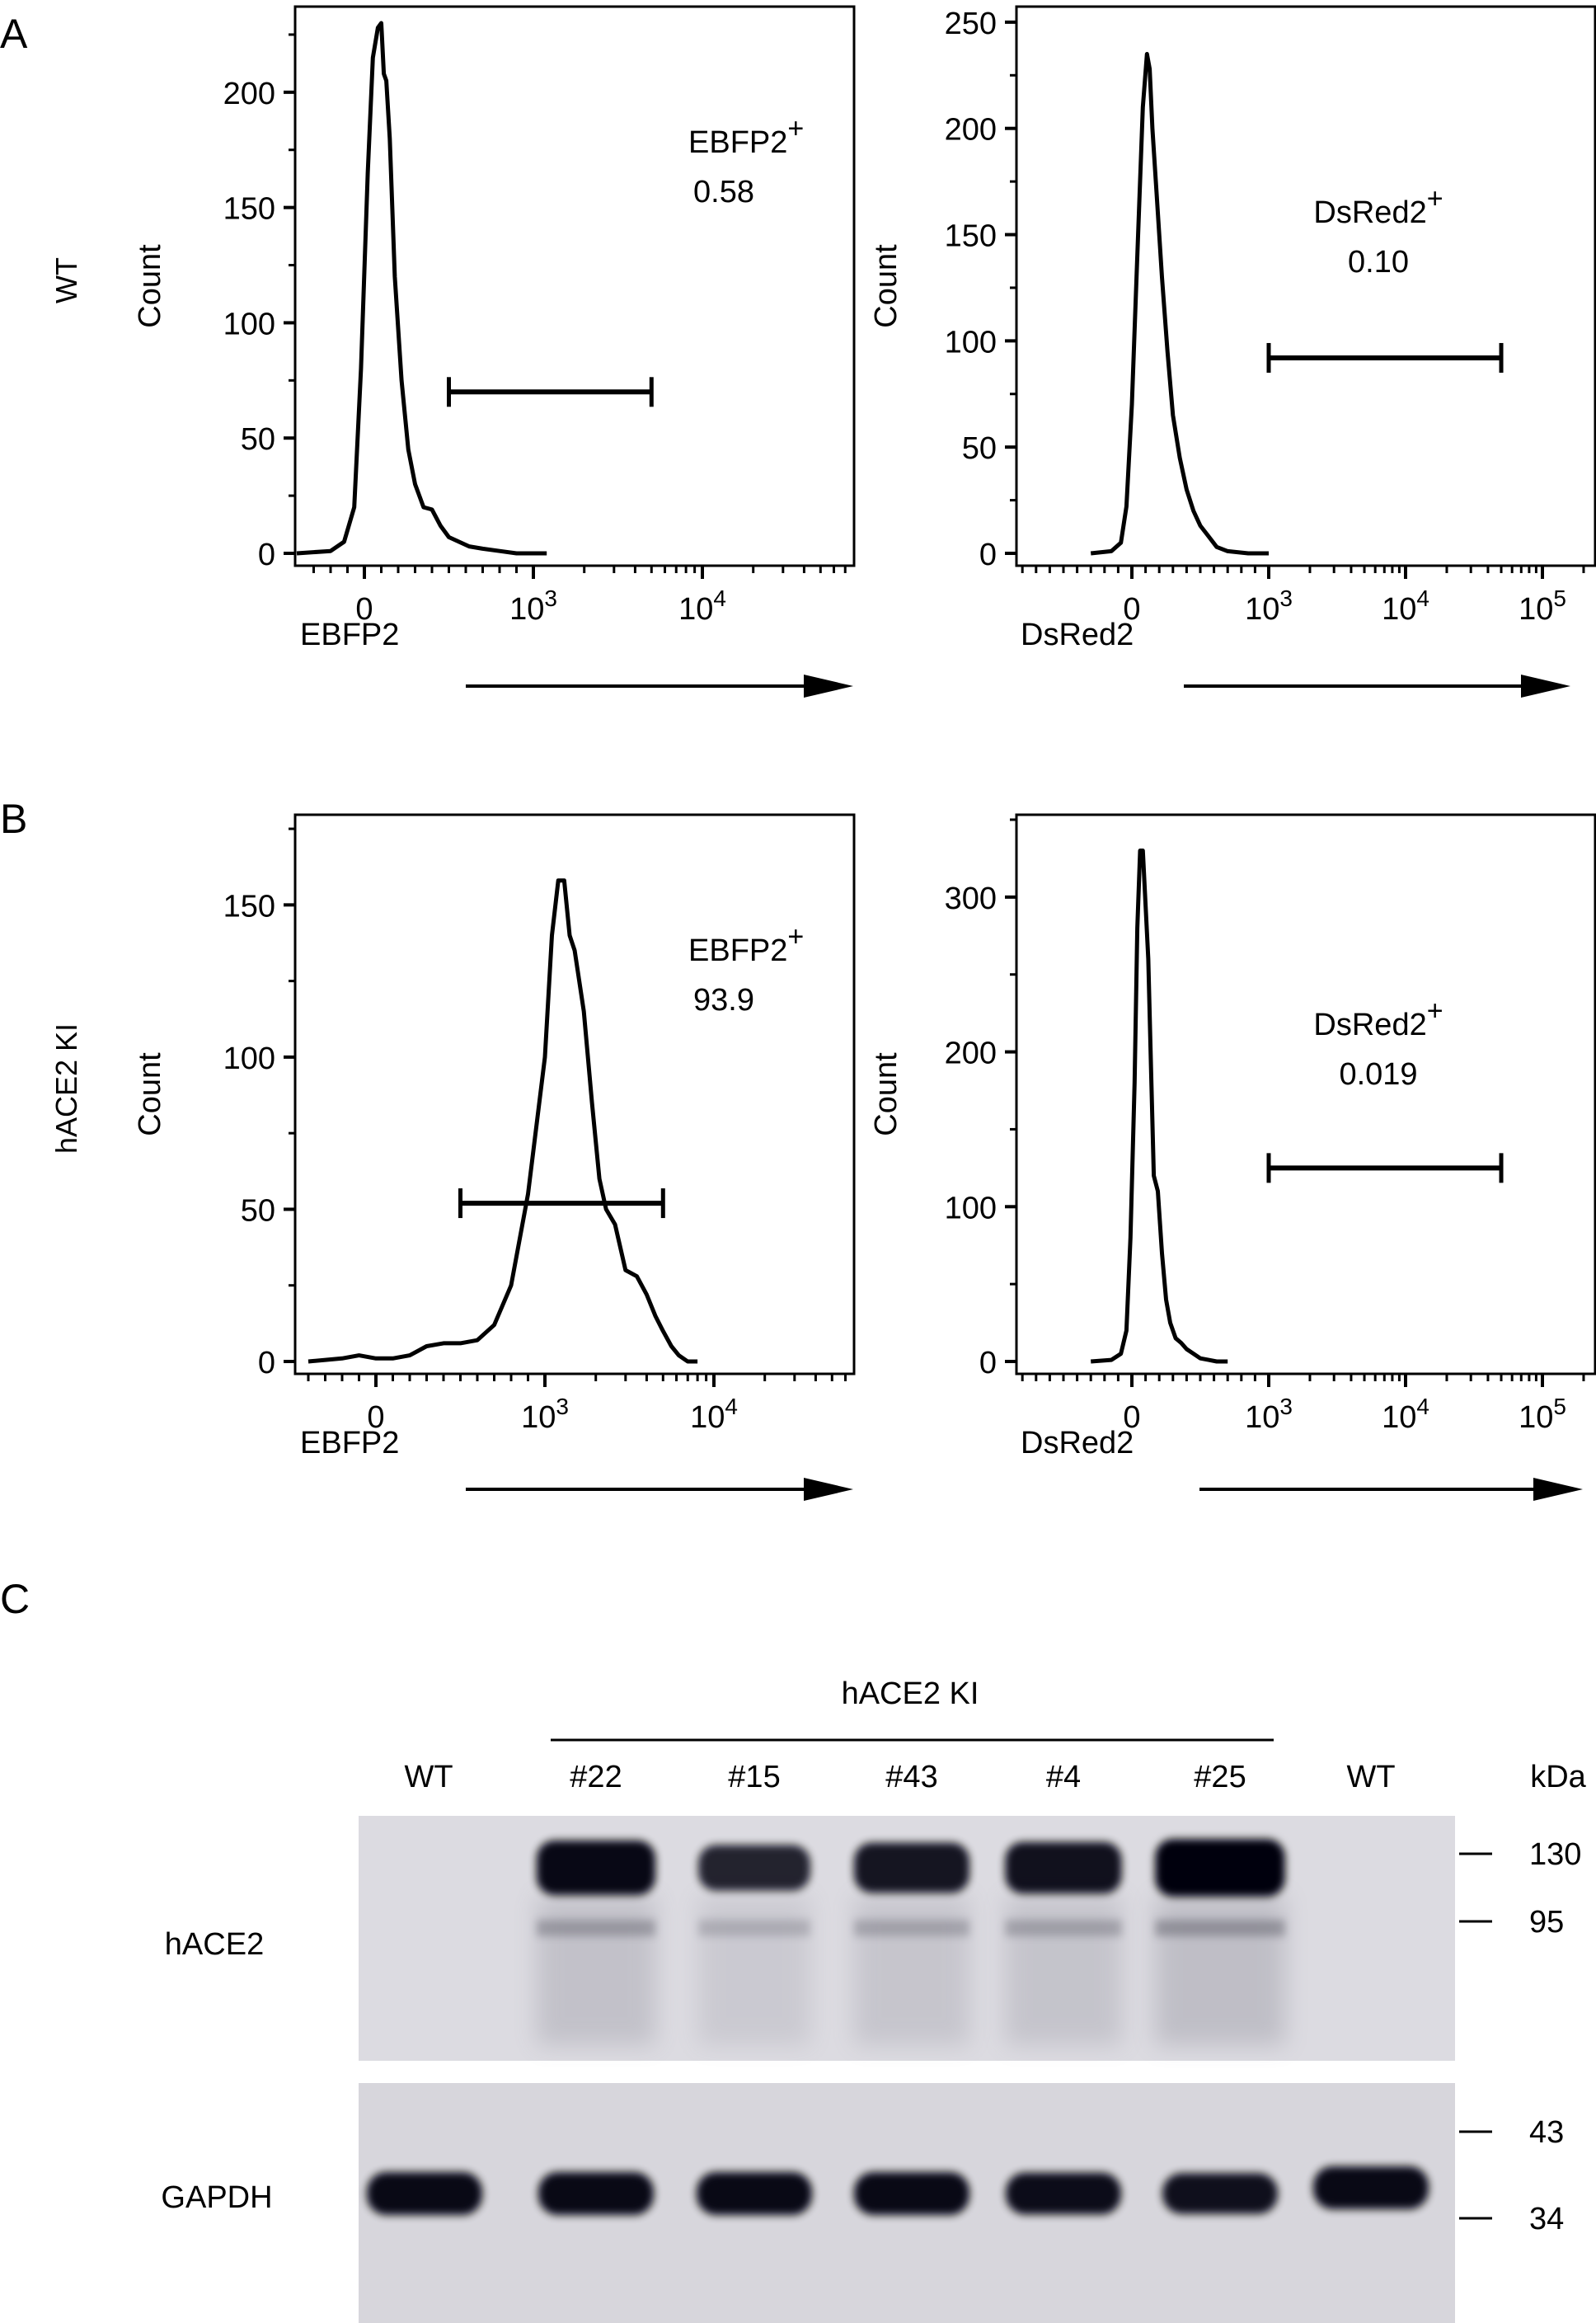 The width and height of the screenshot is (1596, 2323). I want to click on gate-percentage: 0.019, so click(1378, 1074).